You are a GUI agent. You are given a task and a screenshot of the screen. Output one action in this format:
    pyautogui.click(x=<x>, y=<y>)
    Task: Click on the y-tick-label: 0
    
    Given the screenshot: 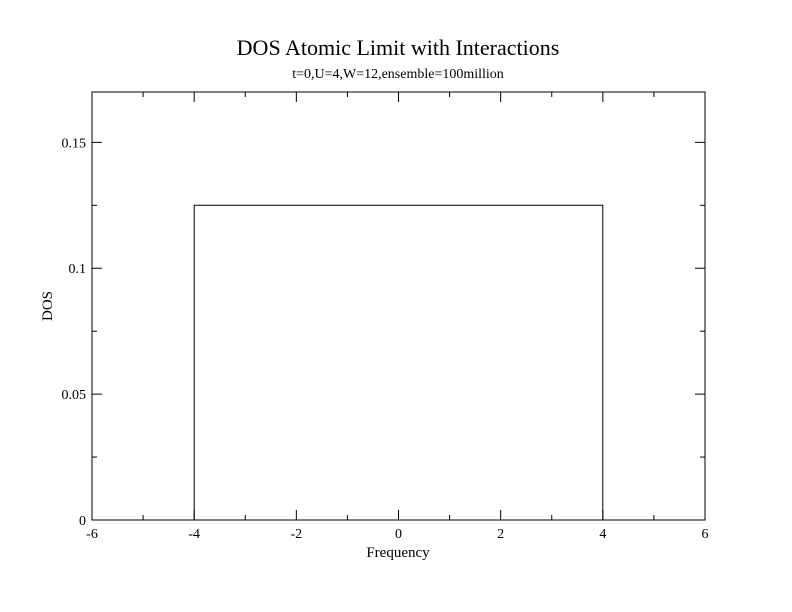 What is the action you would take?
    pyautogui.click(x=82, y=521)
    